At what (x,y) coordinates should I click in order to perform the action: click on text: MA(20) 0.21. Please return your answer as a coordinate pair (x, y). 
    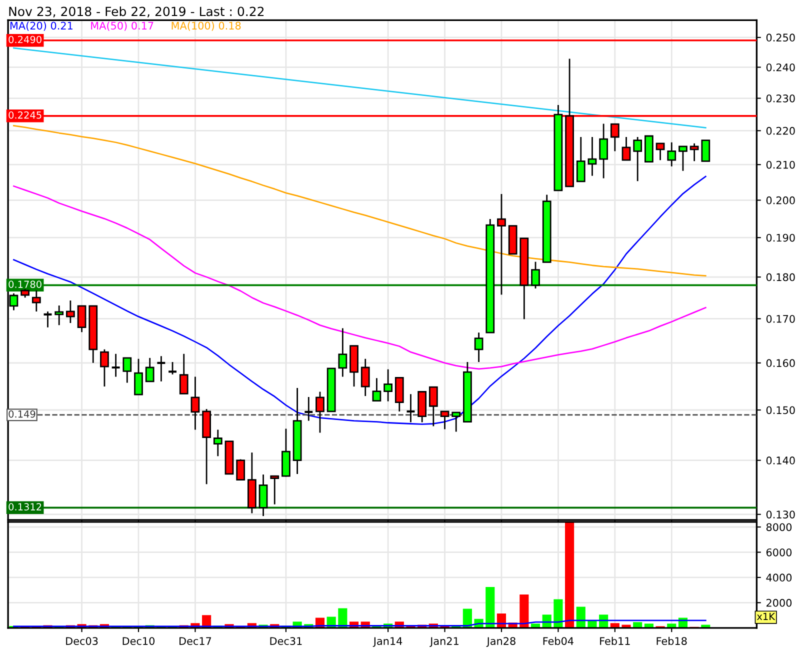
    Looking at the image, I should click on (41, 26).